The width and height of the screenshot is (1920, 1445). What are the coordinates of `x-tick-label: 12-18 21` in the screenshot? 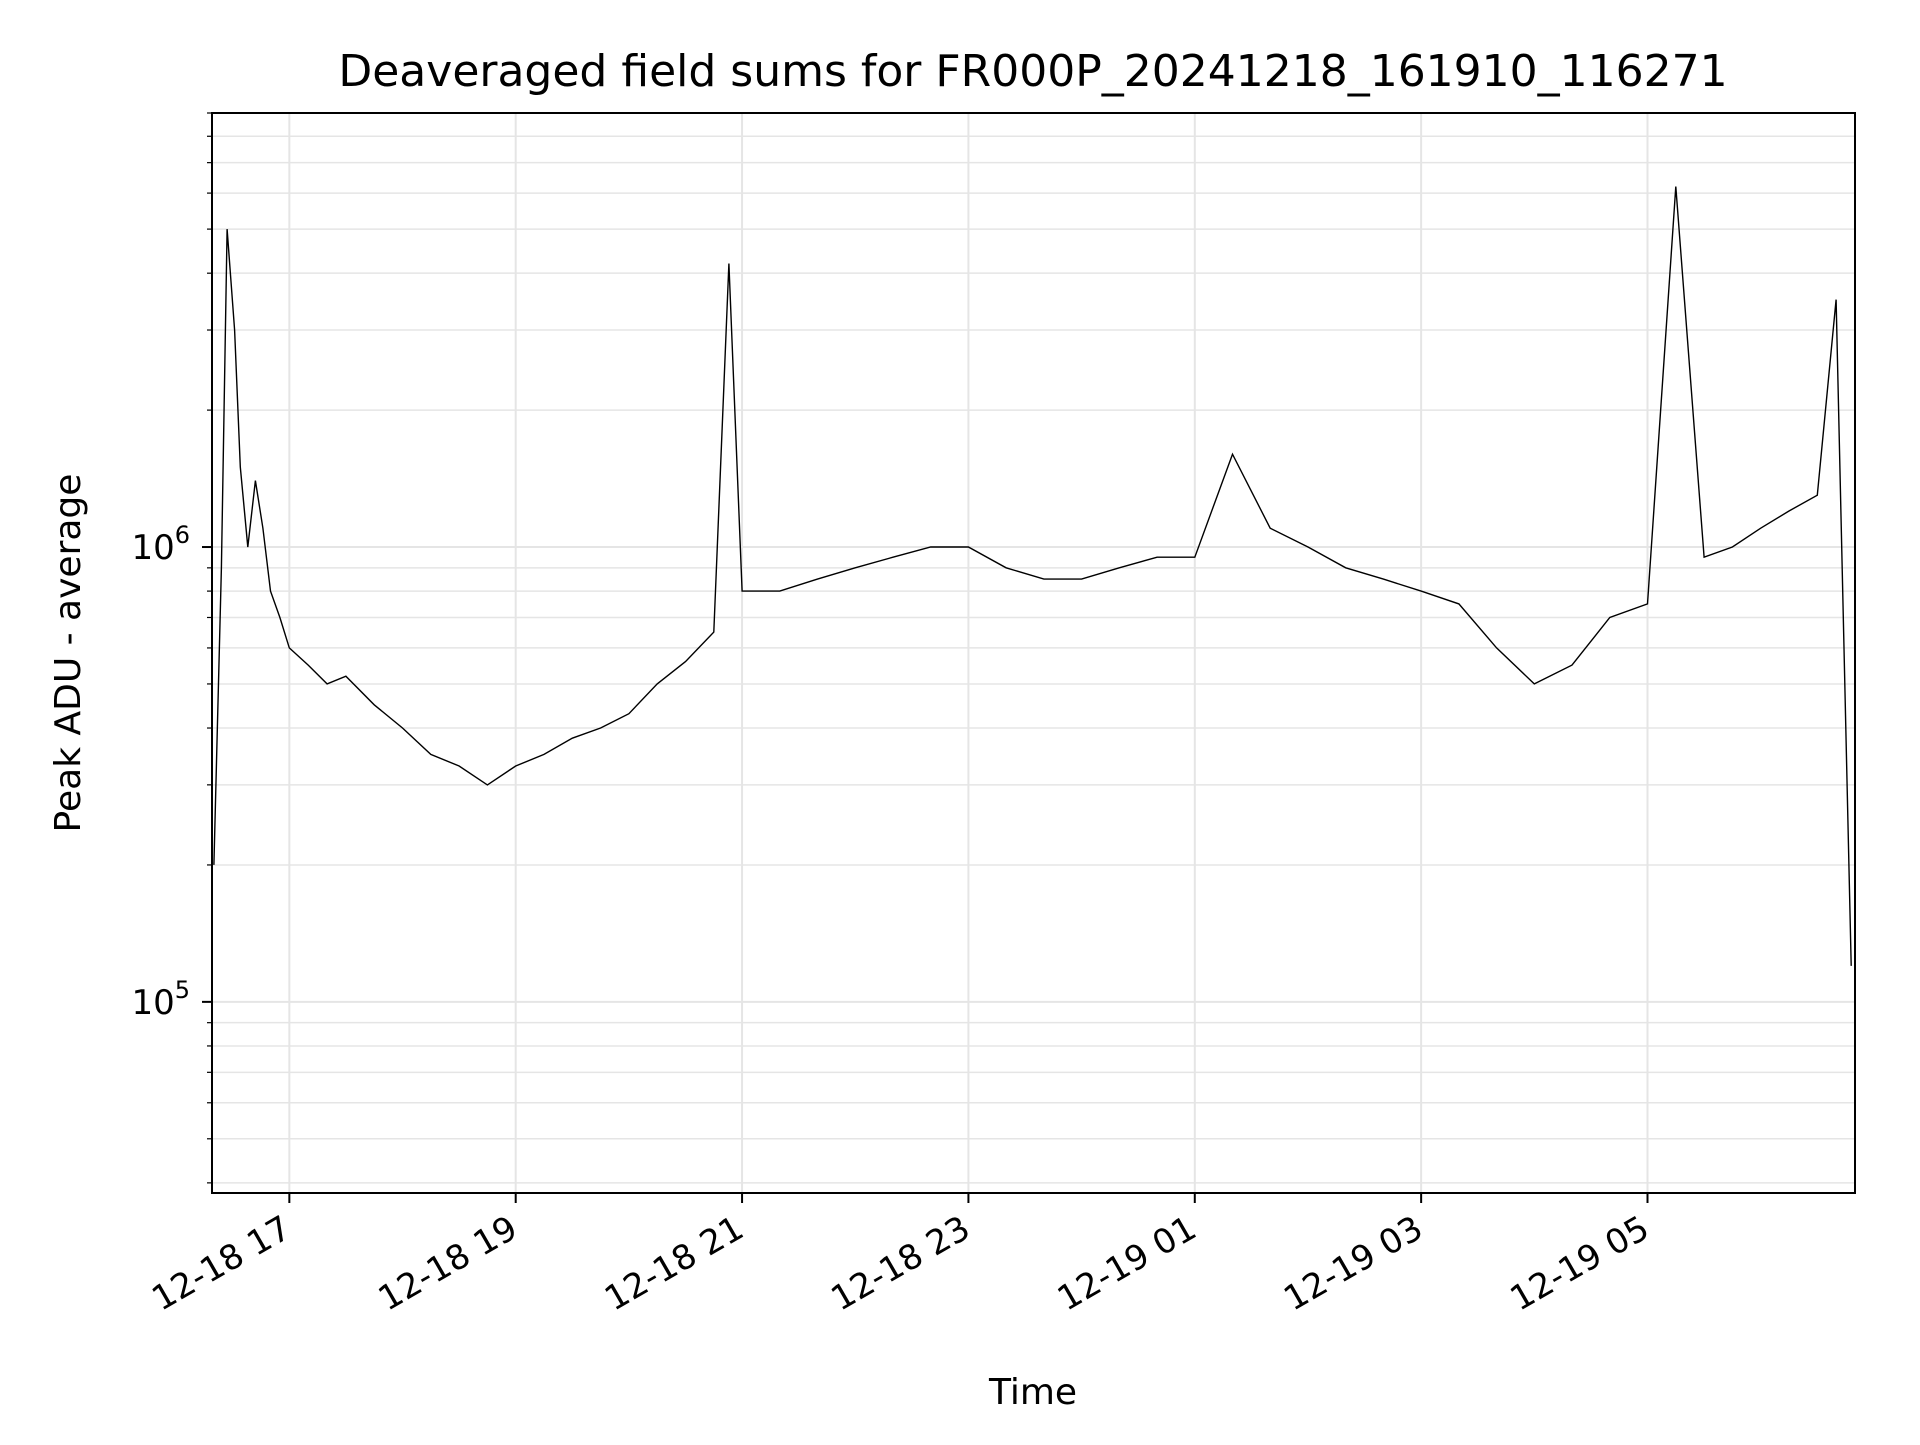 It's located at (674, 1263).